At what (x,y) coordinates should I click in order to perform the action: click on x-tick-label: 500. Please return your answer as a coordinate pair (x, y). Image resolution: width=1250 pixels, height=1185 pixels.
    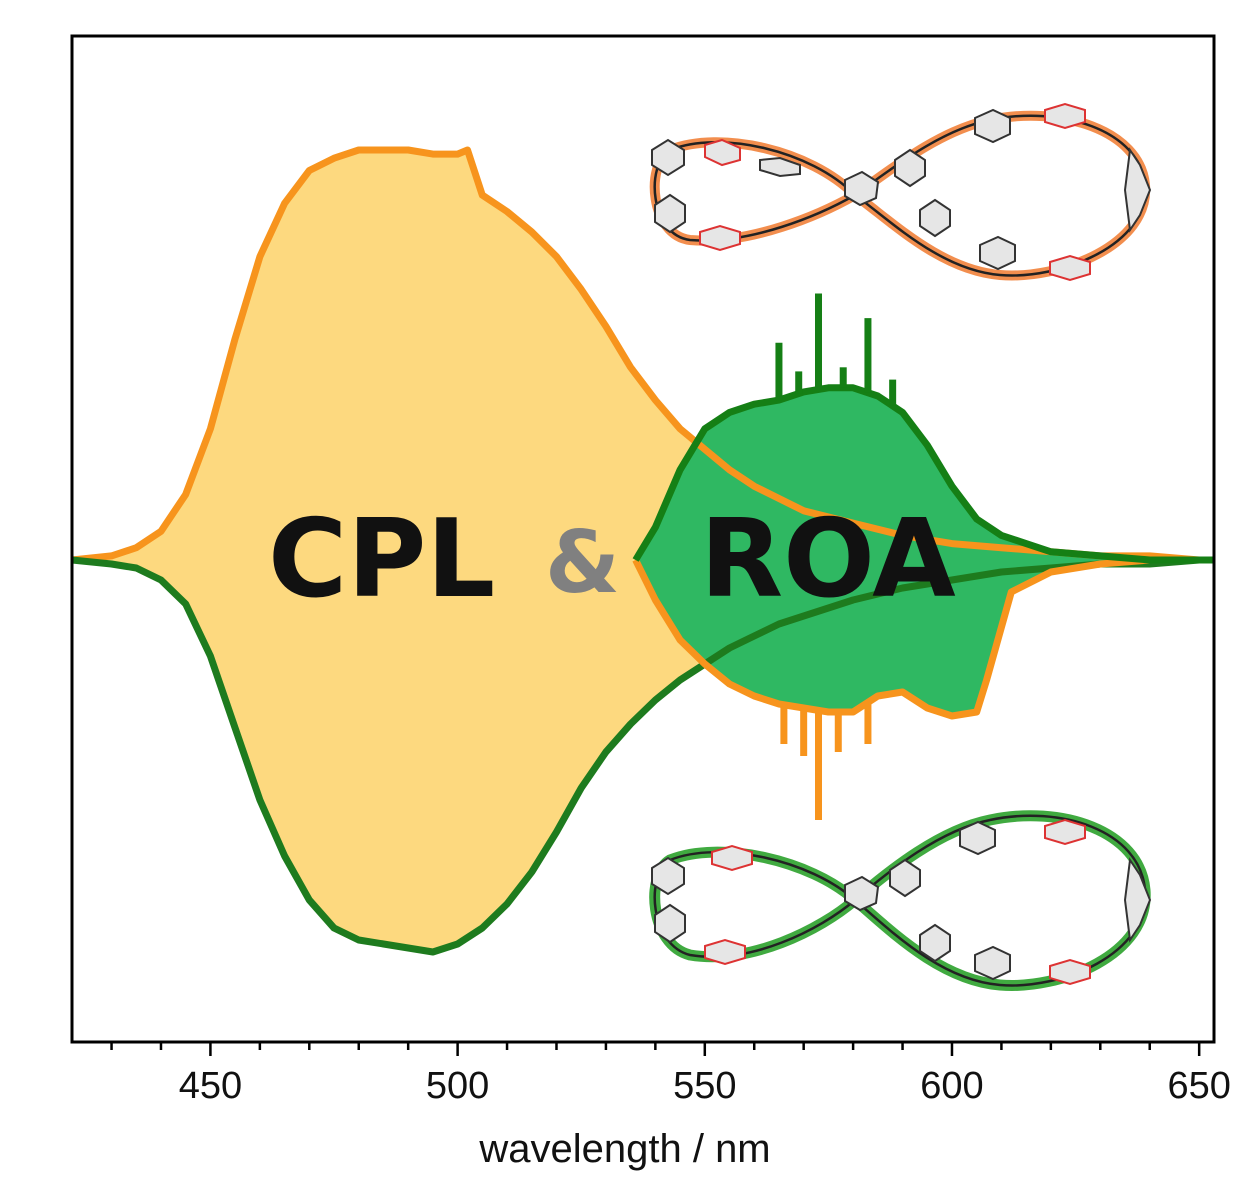
    Looking at the image, I should click on (457, 1086).